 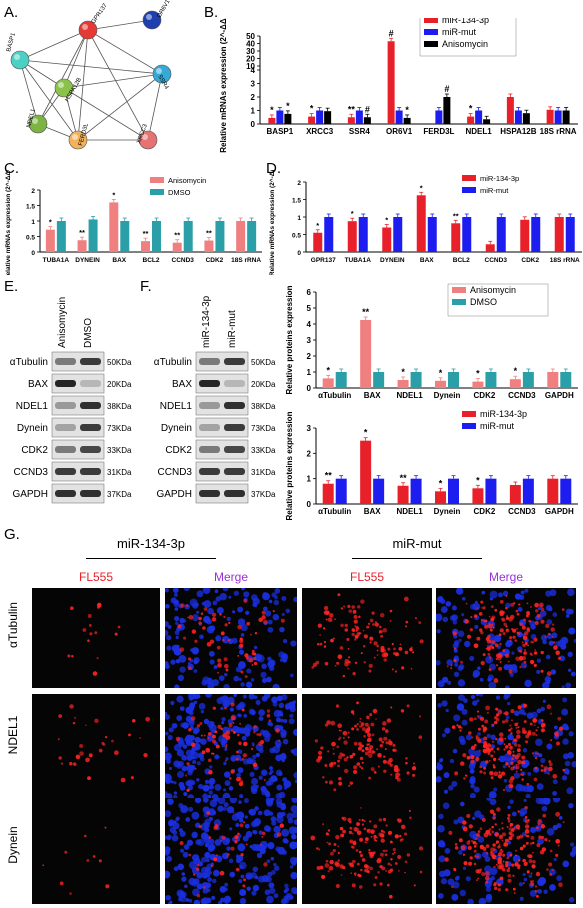 What do you see at coordinates (151, 543) in the screenshot?
I see `group-label-mir134: miR-134-3p` at bounding box center [151, 543].